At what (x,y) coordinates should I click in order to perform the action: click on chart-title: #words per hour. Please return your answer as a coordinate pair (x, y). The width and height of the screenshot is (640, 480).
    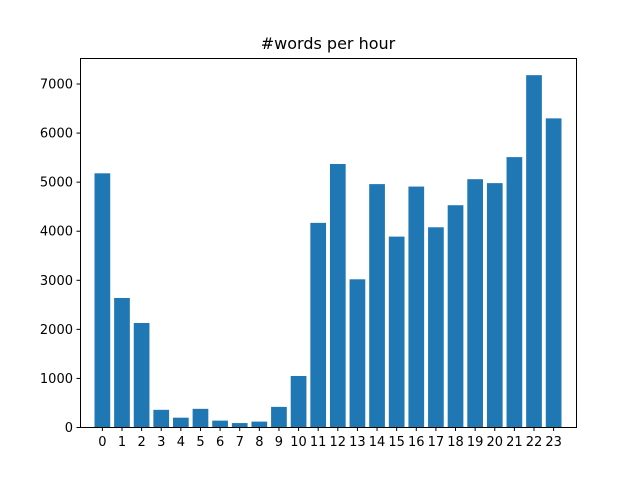
    Looking at the image, I should click on (328, 43).